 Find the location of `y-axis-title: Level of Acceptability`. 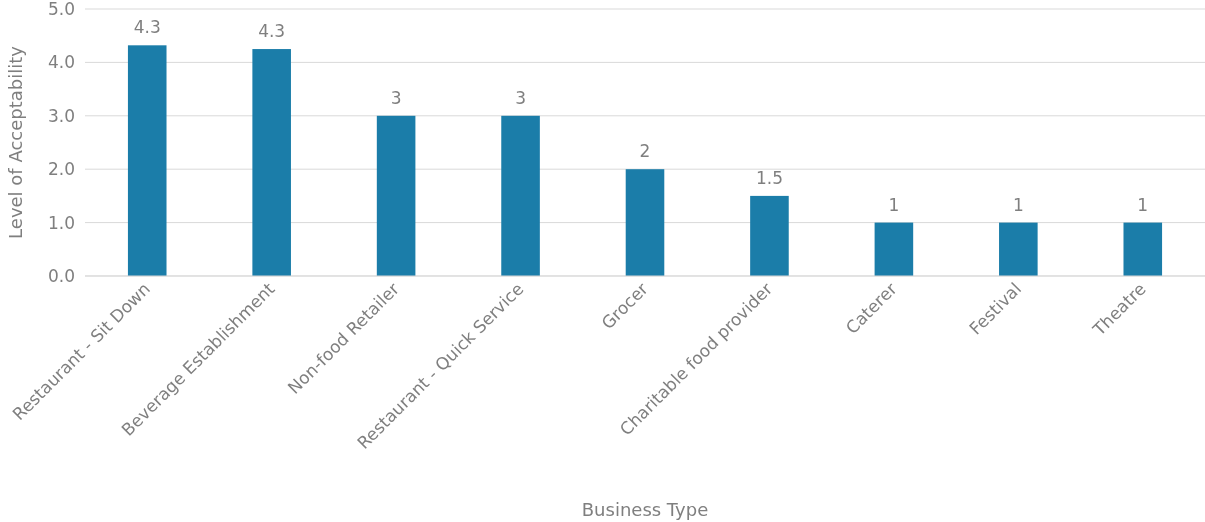

y-axis-title: Level of Acceptability is located at coordinates (15, 142).